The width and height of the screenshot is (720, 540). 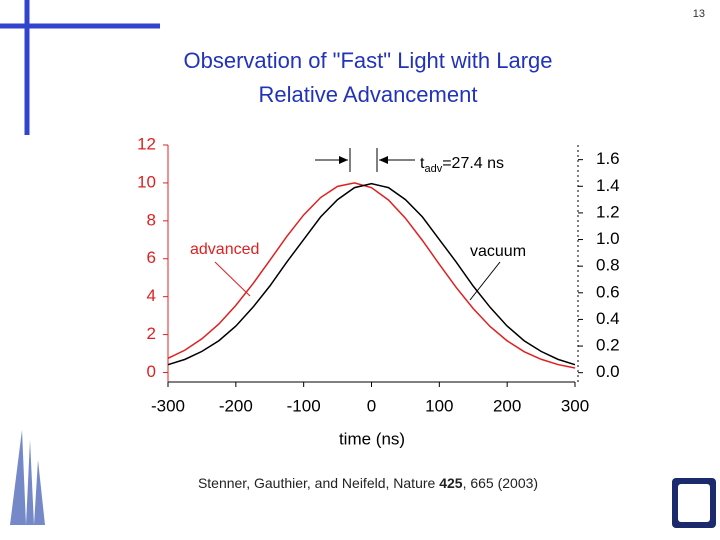 What do you see at coordinates (422, 163) in the screenshot?
I see `annotation-t: t` at bounding box center [422, 163].